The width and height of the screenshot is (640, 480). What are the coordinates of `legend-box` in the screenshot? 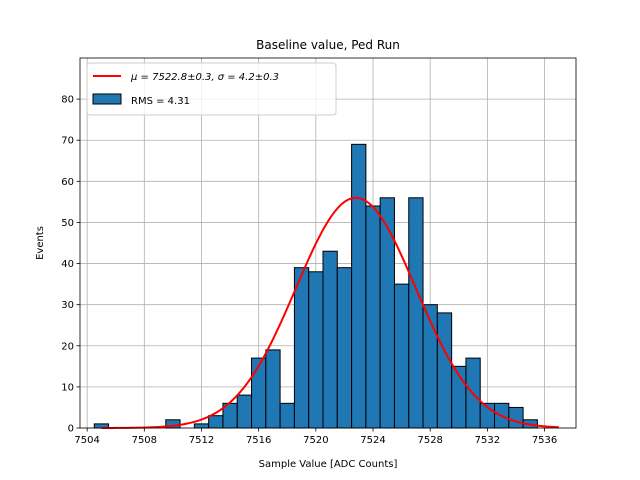 It's located at (211, 89).